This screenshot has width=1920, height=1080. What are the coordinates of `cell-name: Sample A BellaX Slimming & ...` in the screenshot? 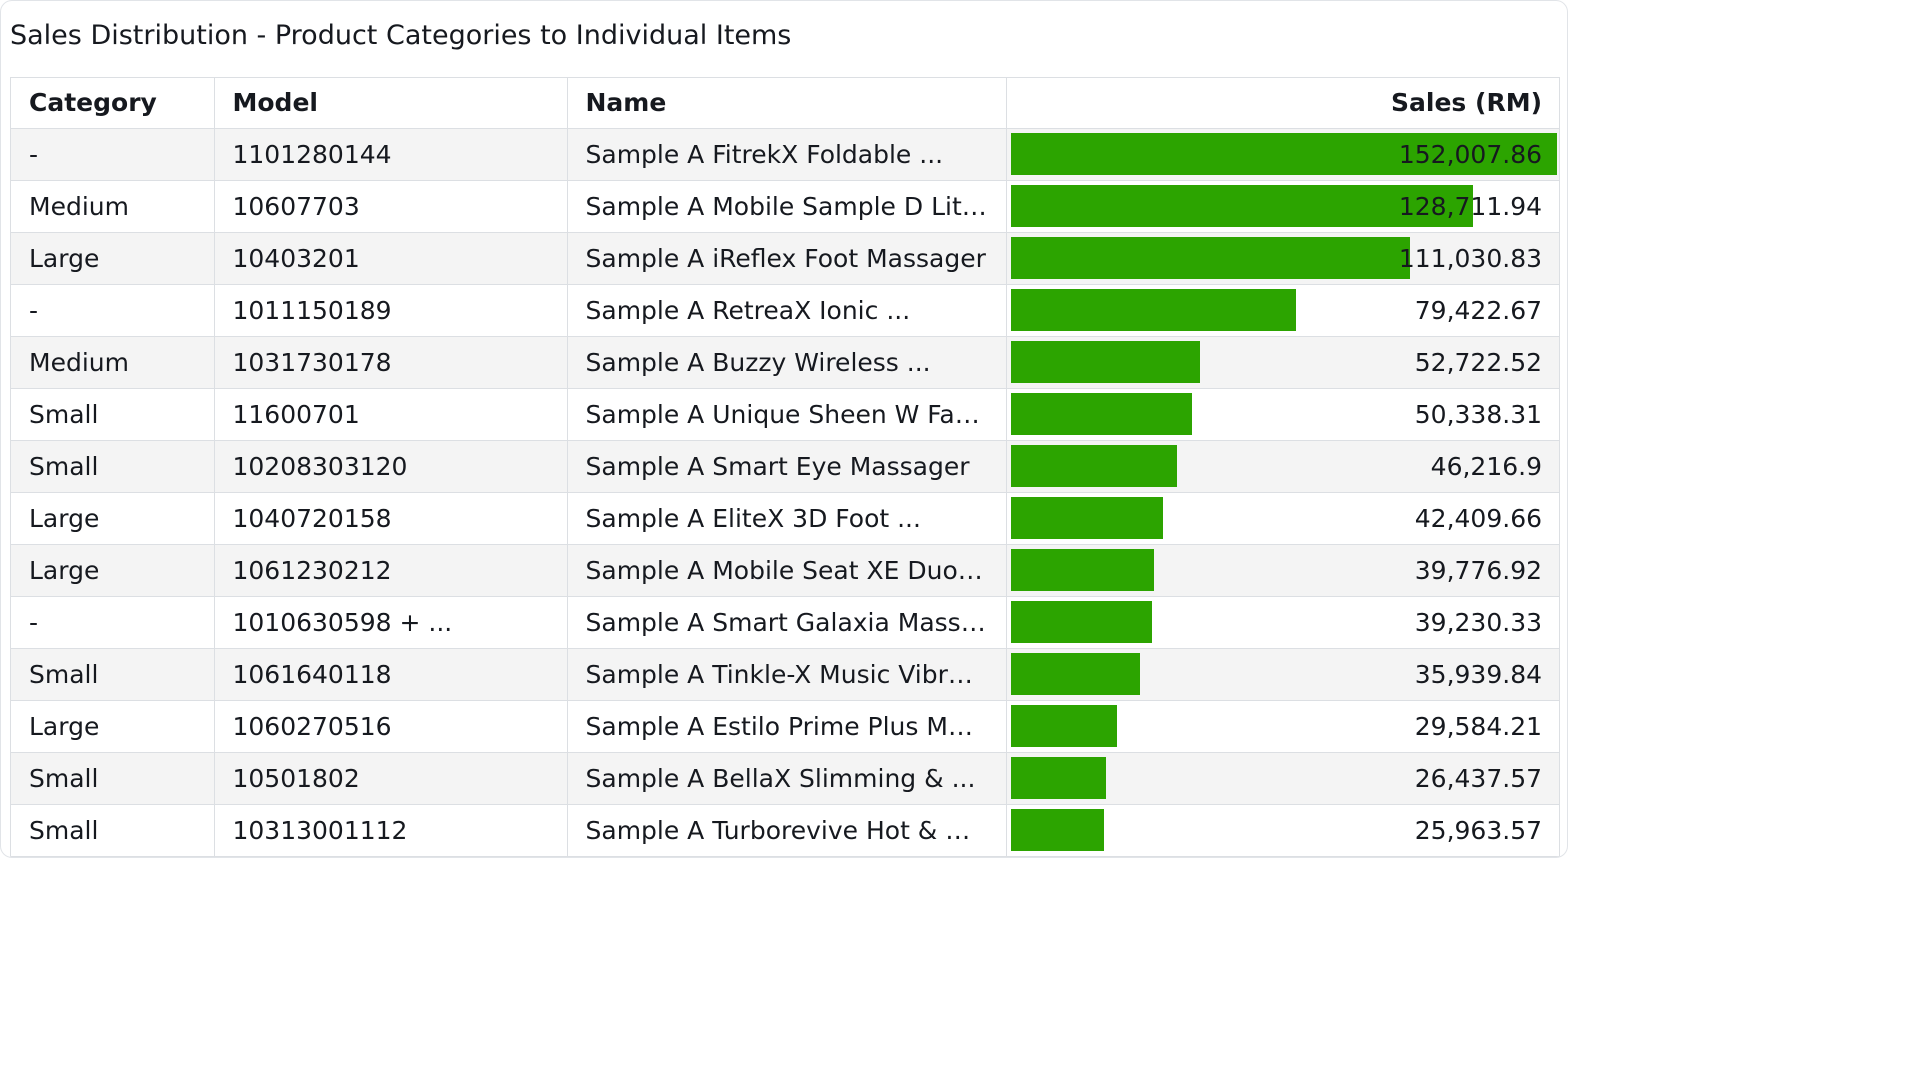 It's located at (787, 778).